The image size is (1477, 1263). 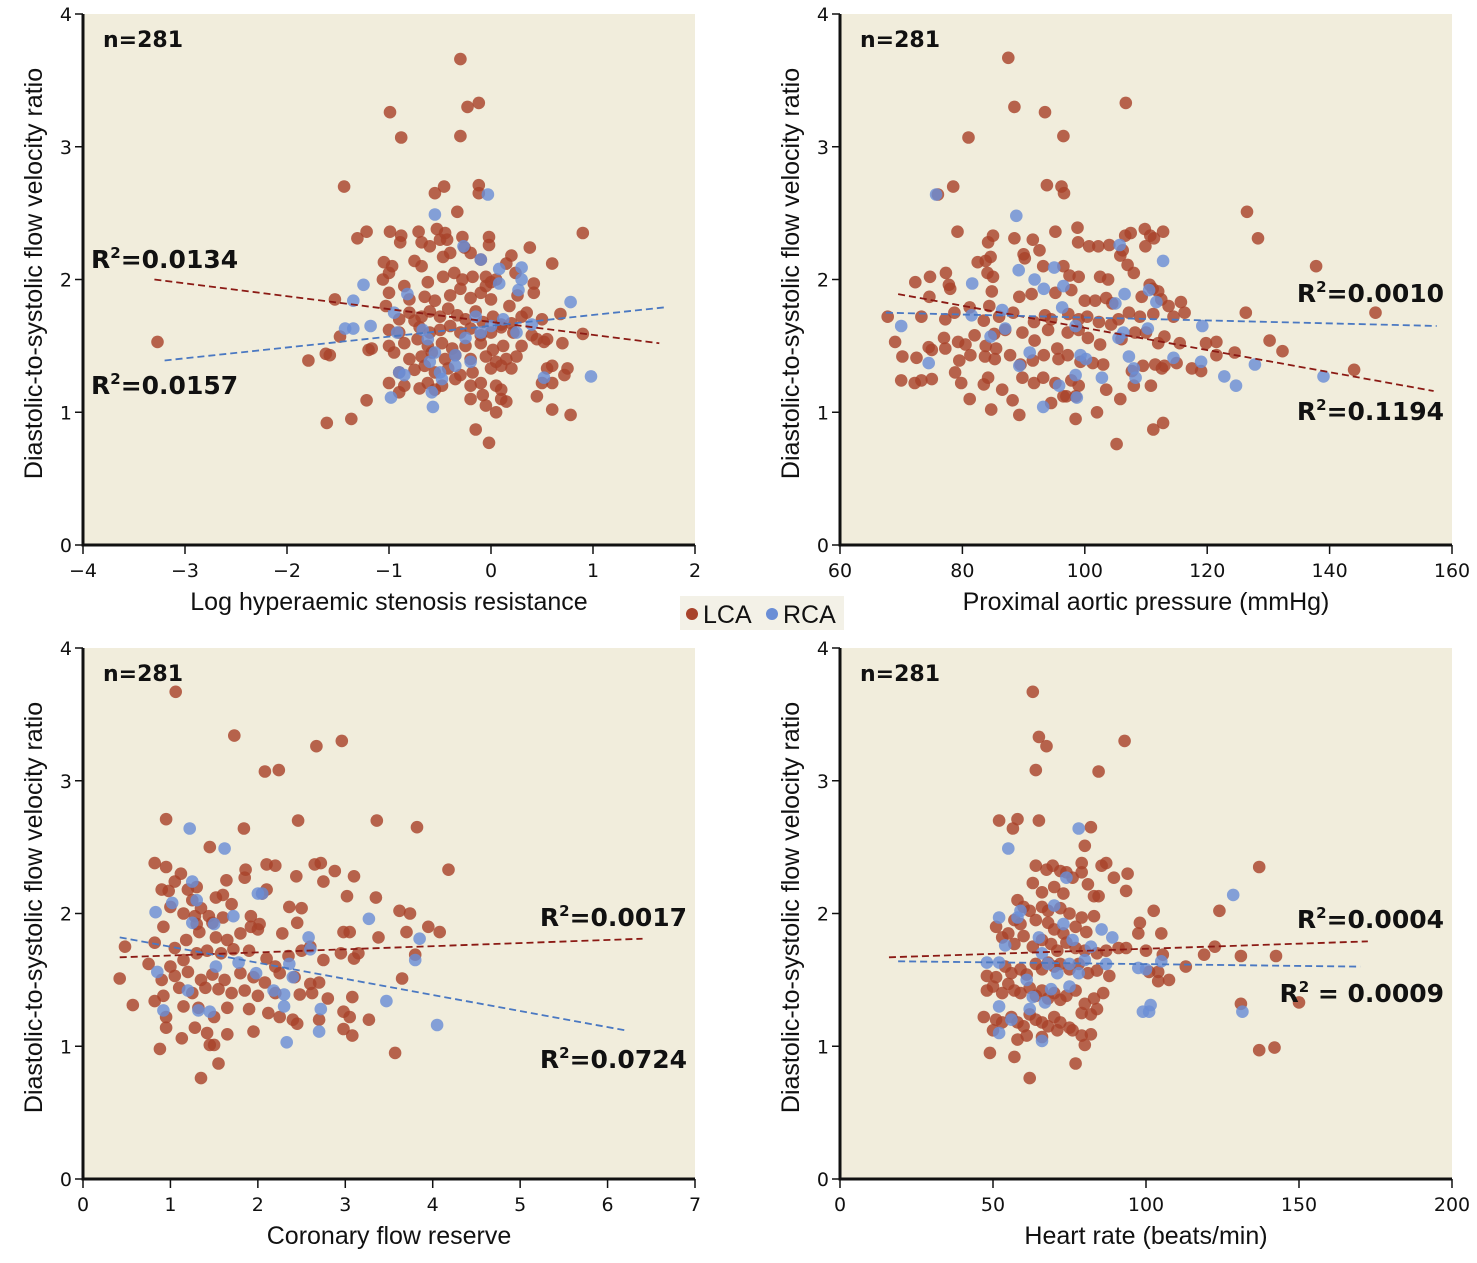 What do you see at coordinates (66, 649) in the screenshot?
I see `y-tick-label: 4` at bounding box center [66, 649].